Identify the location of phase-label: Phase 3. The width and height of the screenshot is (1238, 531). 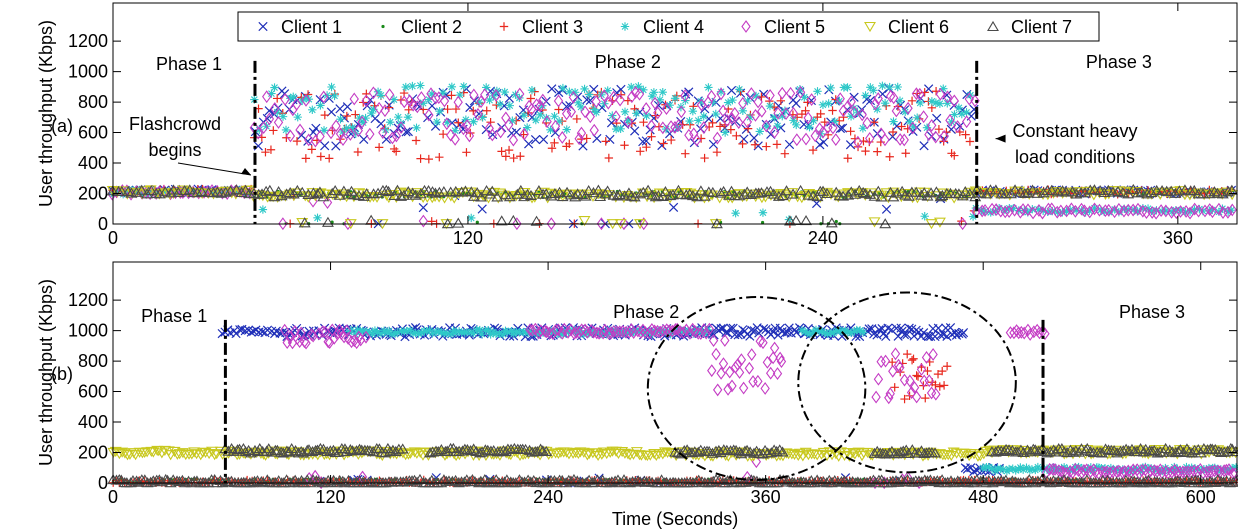
(1152, 312).